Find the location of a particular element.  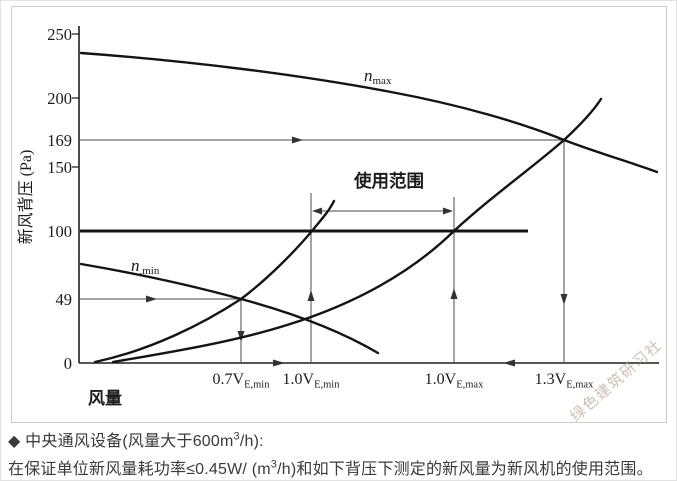

usage-range-left-arrow-icon is located at coordinates (317, 211).